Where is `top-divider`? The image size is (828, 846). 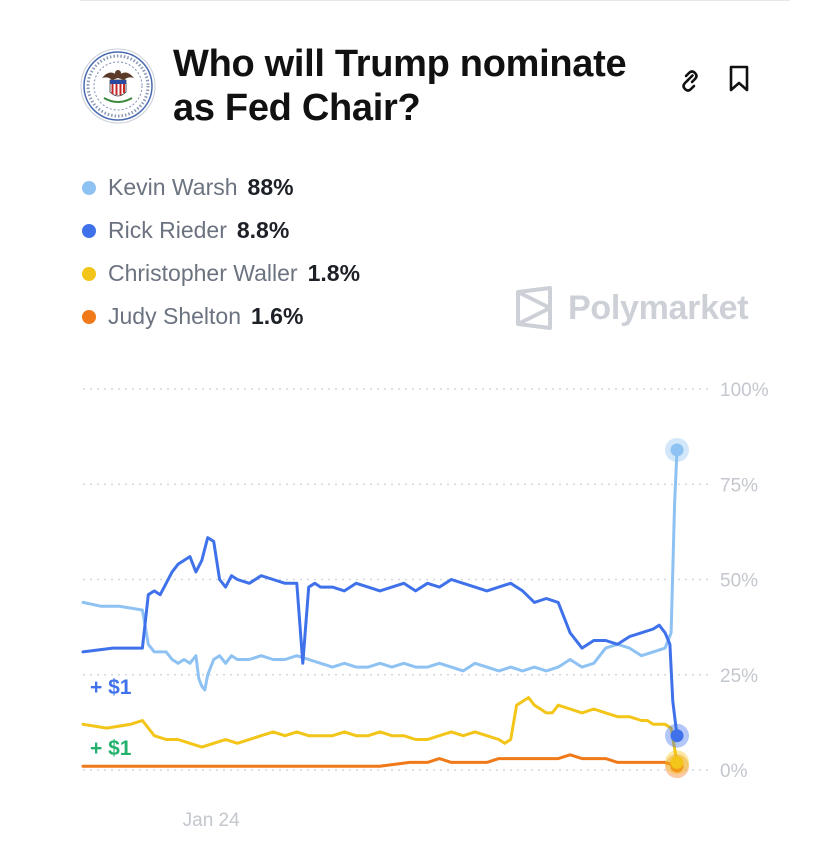
top-divider is located at coordinates (435, 0).